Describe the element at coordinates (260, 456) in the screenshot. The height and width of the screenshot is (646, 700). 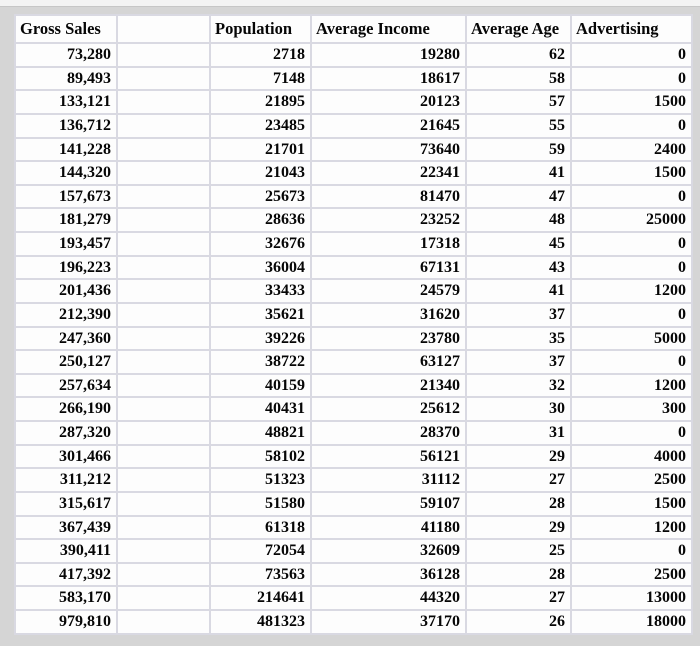
I see `cell-population: 58102` at that location.